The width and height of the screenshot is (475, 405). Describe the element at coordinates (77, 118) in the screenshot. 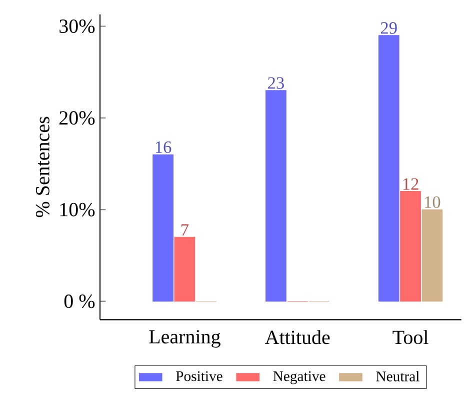

I see `y-tick-label: 20%` at that location.